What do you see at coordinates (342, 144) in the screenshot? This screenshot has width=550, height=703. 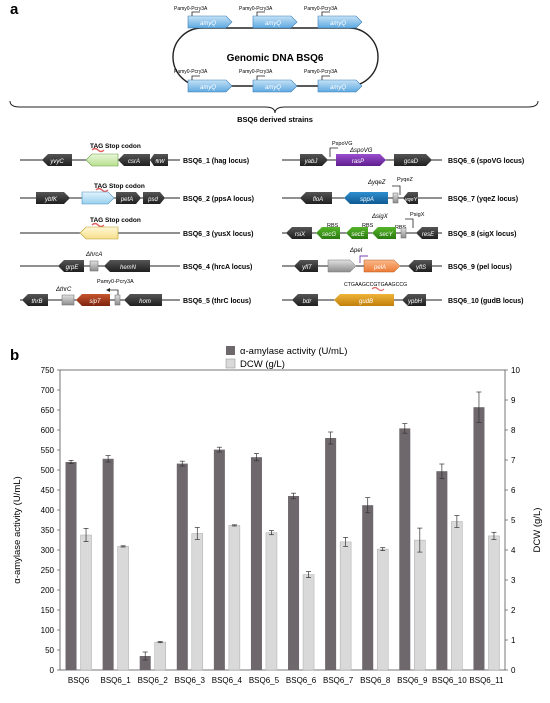 I see `svg-text: PspoVG` at bounding box center [342, 144].